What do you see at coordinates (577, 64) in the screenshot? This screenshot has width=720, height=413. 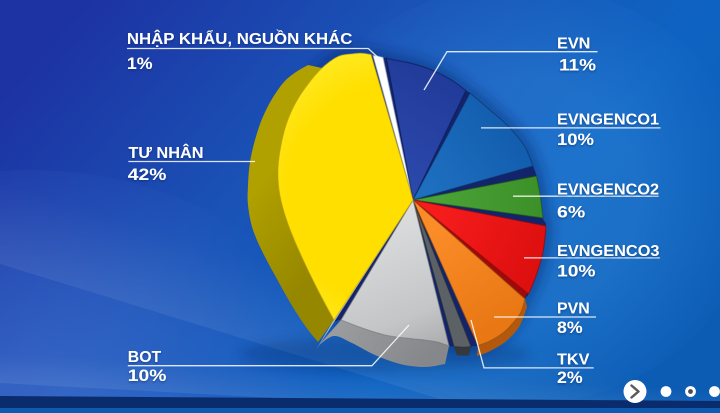 I see `svg-text: 11%` at bounding box center [577, 64].